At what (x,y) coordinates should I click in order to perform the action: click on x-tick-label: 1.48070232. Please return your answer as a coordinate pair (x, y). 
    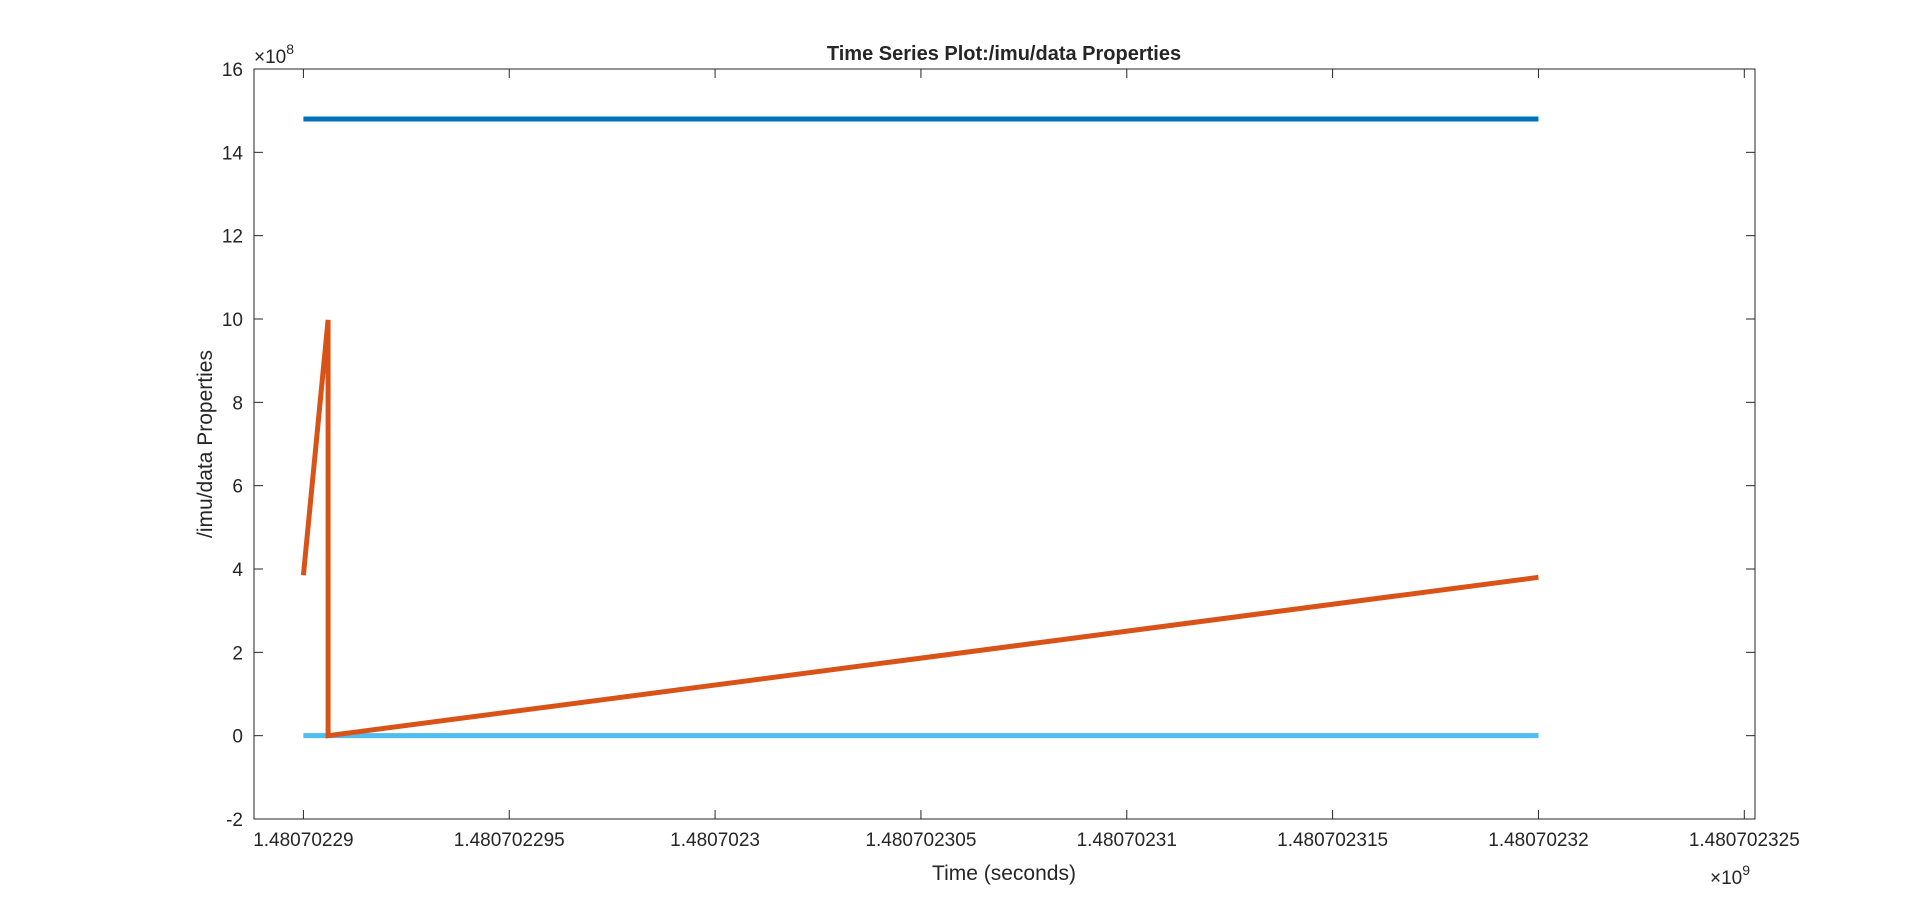
    Looking at the image, I should click on (1538, 840).